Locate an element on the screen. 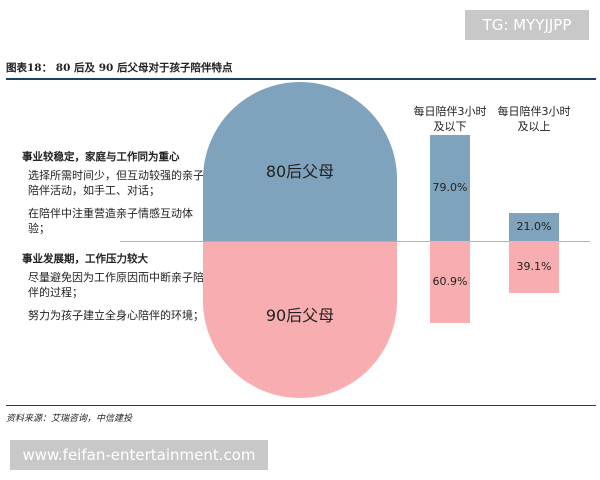 This screenshot has width=600, height=480. source-note: 资料来源：艾瑞咨询，中信建投 is located at coordinates (69, 419).